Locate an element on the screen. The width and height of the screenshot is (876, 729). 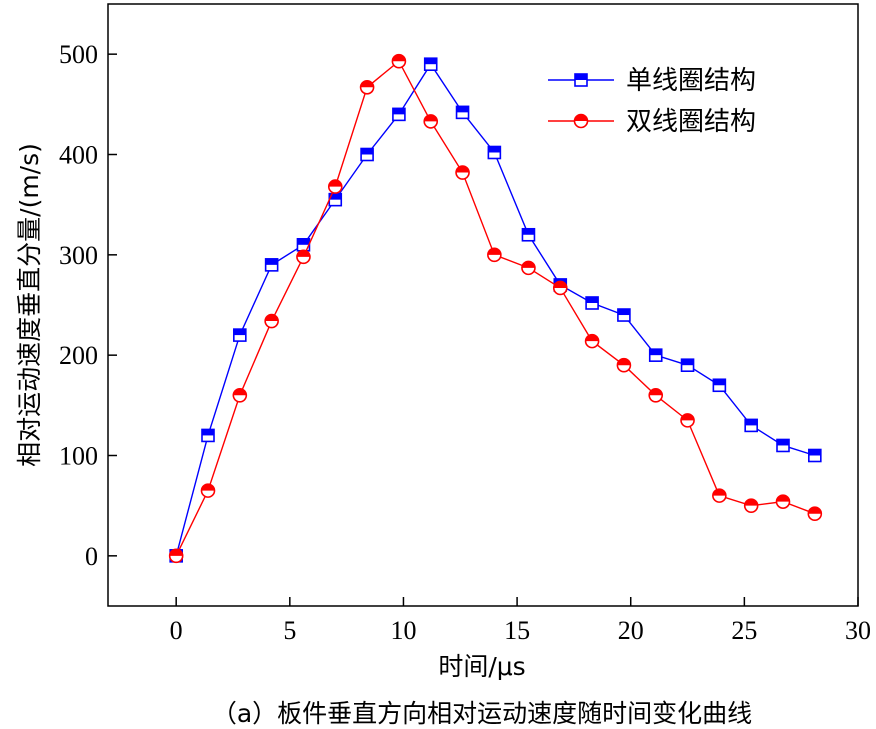
y-tick-label: 300 is located at coordinates (78, 255).